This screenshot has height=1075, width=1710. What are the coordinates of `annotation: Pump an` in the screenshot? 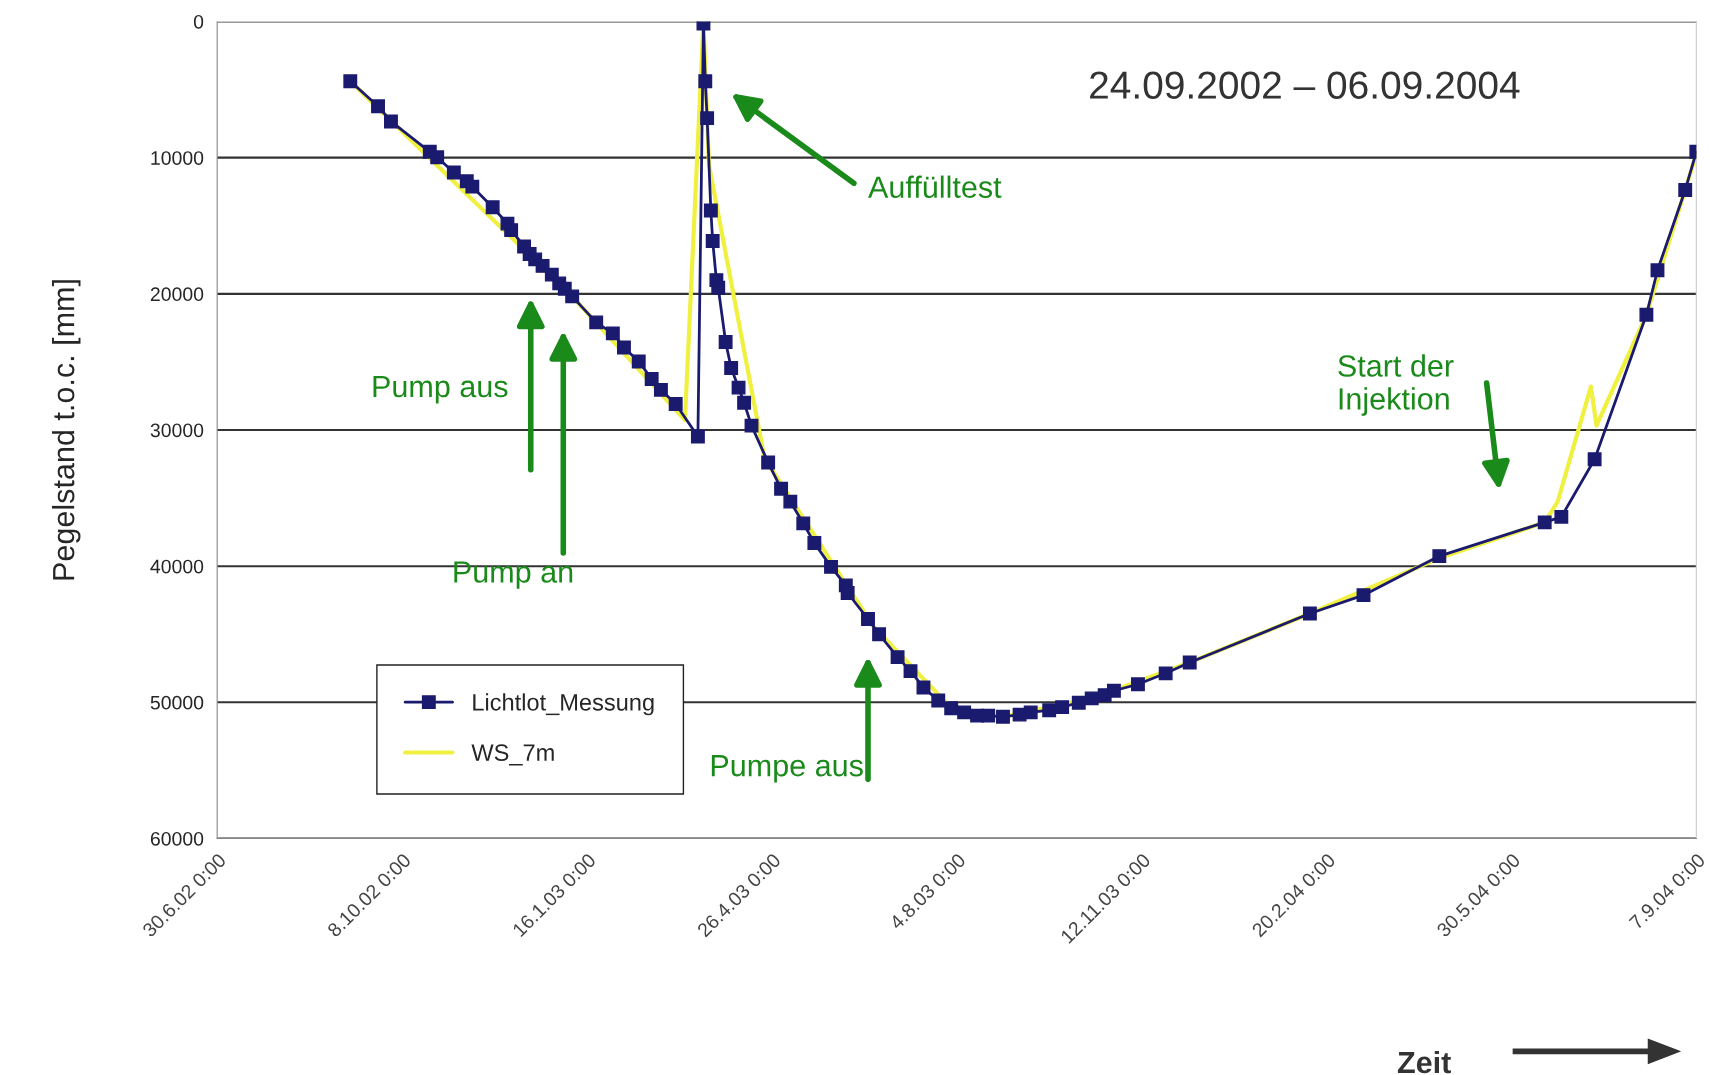 It's located at (513, 575).